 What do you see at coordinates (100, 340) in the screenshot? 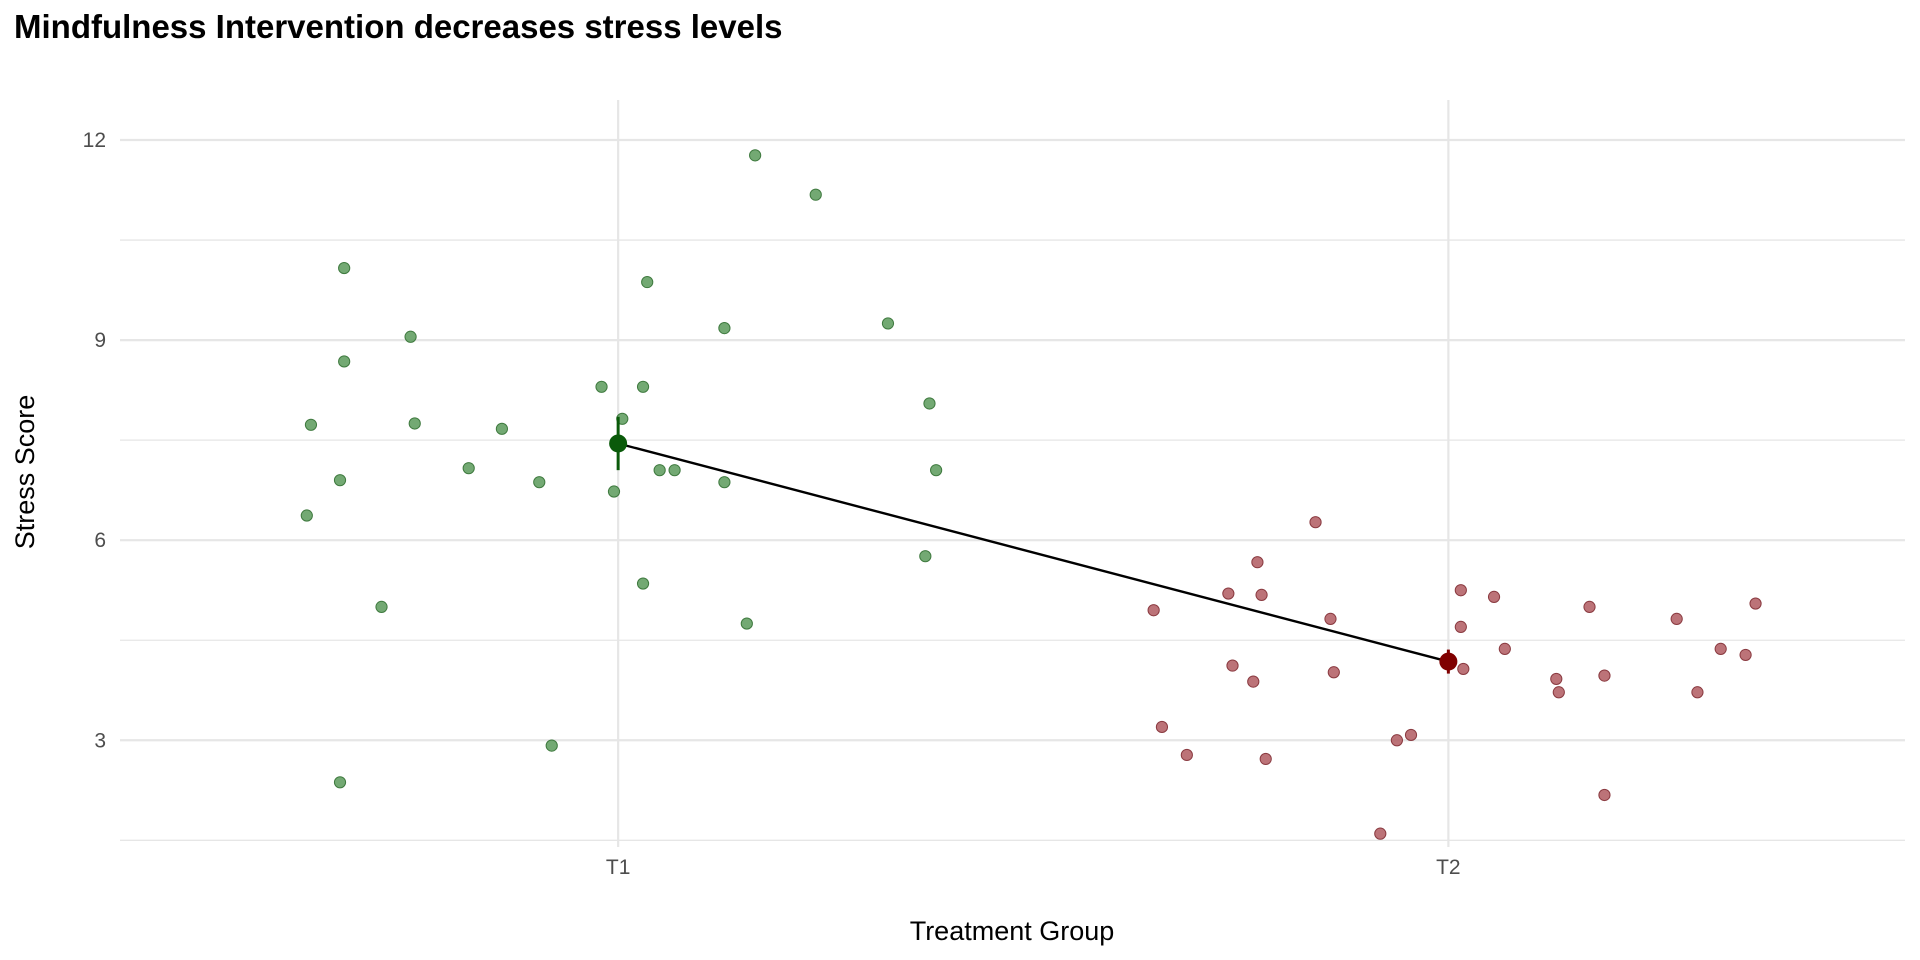
I see `y-tick-label: 9` at bounding box center [100, 340].